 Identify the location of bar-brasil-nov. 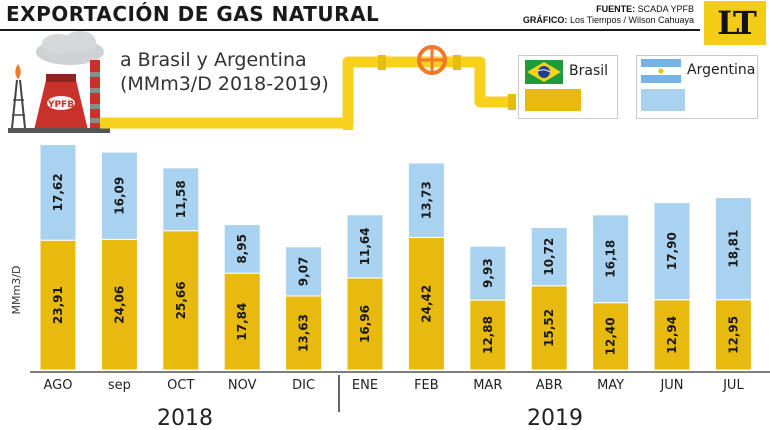
(242, 321).